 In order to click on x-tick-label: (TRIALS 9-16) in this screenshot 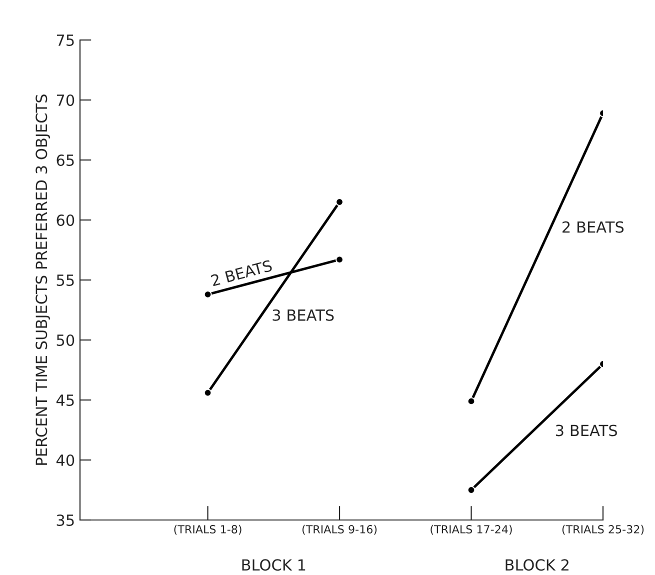, I will do `click(339, 529)`.